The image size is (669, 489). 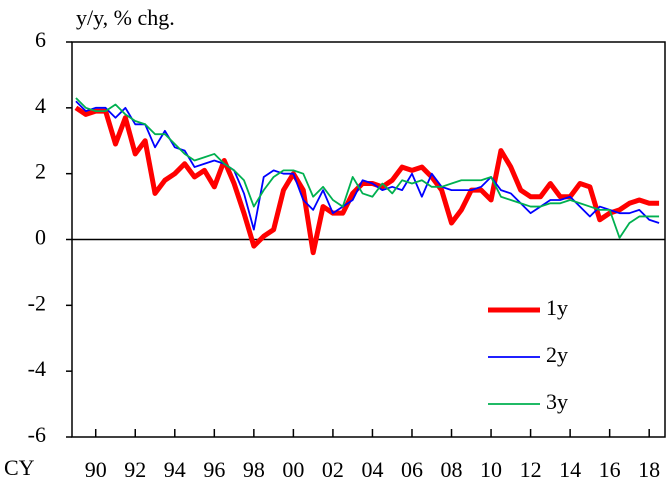 I want to click on legend-label: 3y, so click(x=557, y=401).